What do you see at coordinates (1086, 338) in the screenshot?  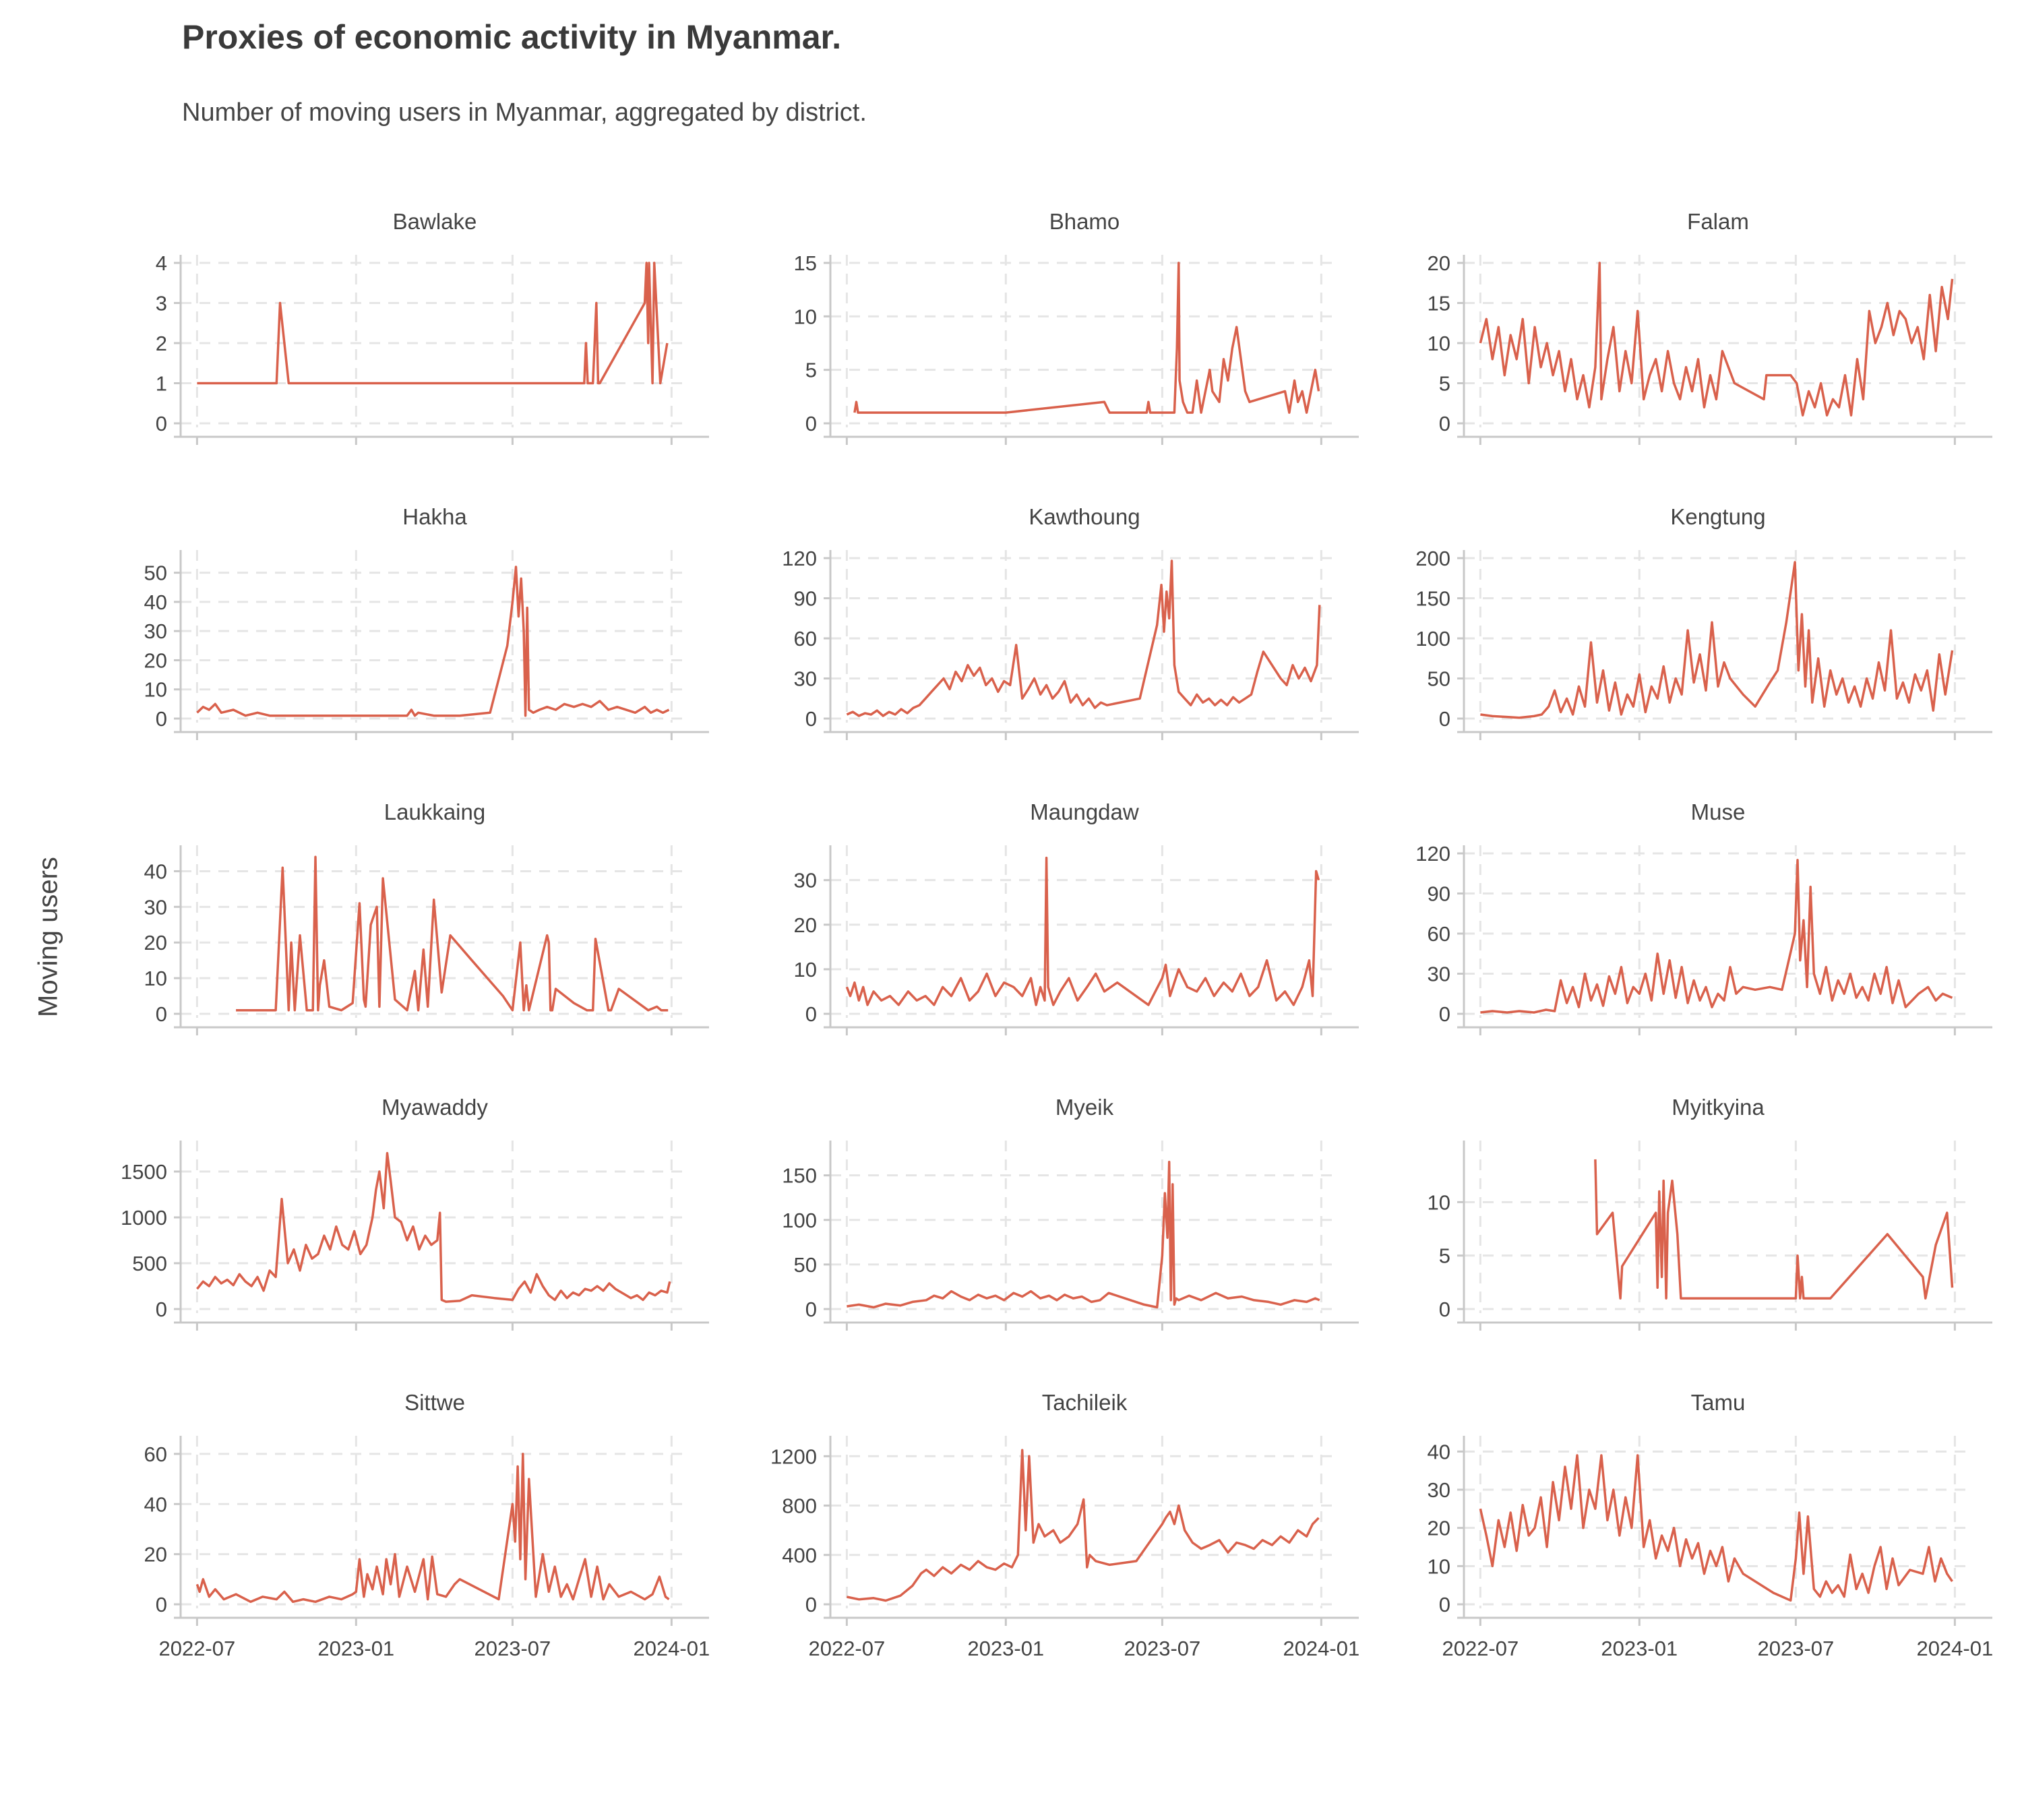 I see `series-line-bhamo` at bounding box center [1086, 338].